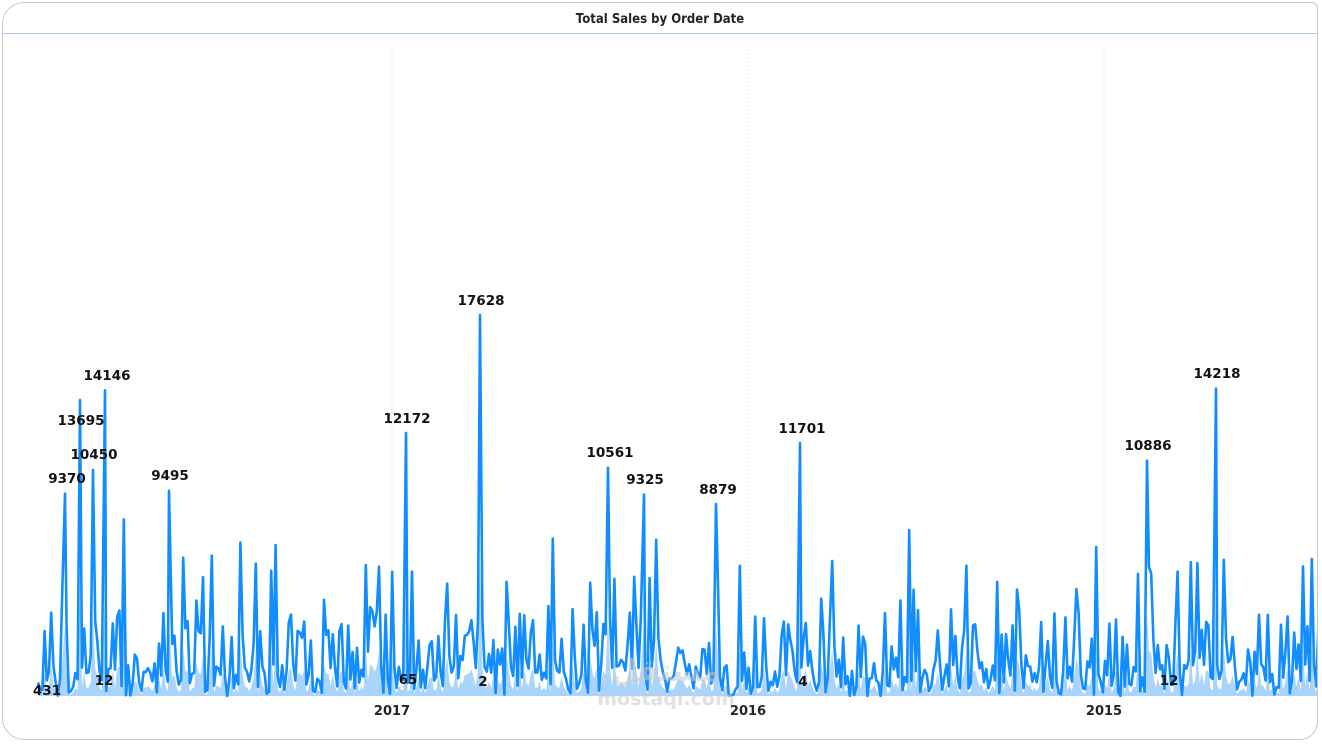  What do you see at coordinates (718, 490) in the screenshot?
I see `data-label-8879: 8879` at bounding box center [718, 490].